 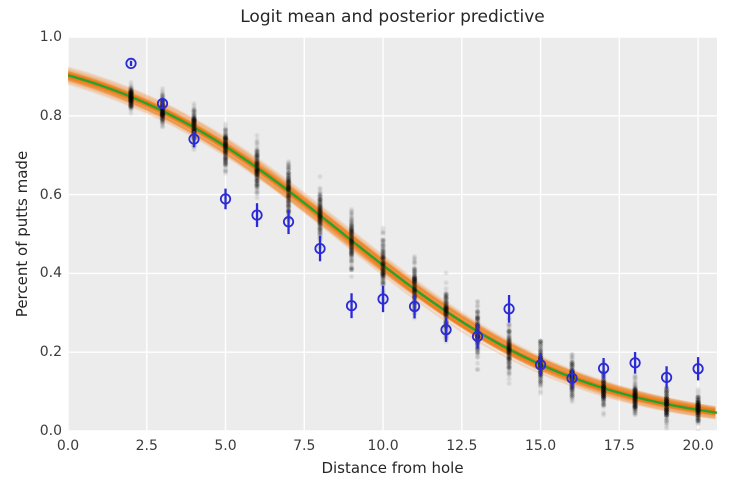 What do you see at coordinates (50, 115) in the screenshot?
I see `y-tick-label: 0.8` at bounding box center [50, 115].